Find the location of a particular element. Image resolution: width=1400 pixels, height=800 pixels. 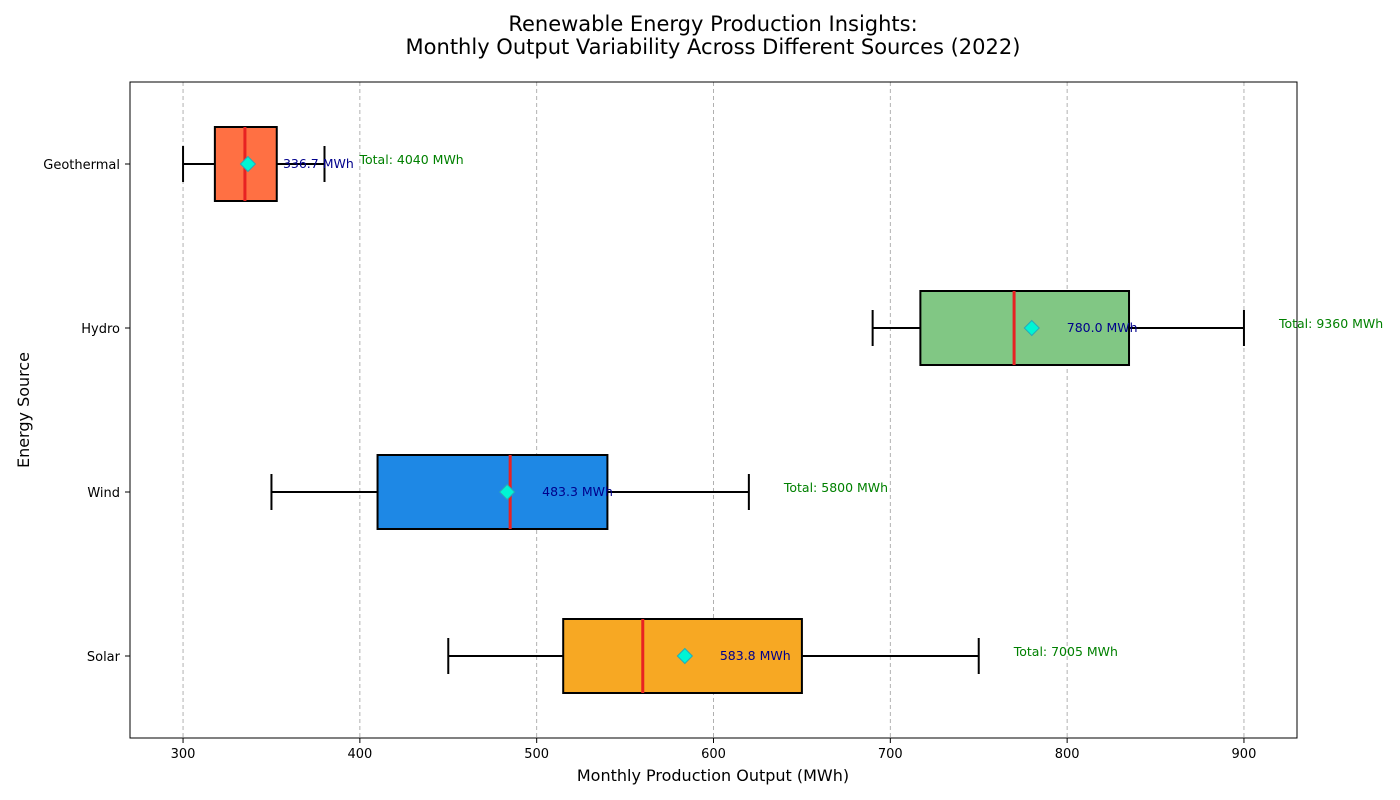

box-group-wind is located at coordinates (510, 492).